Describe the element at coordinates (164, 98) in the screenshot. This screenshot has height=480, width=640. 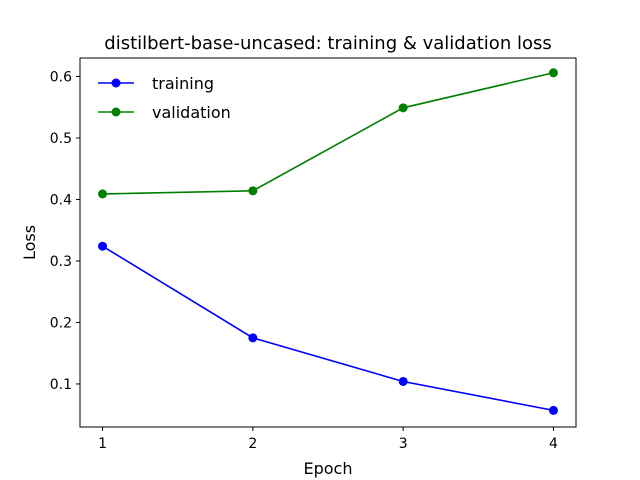
I see `legend: training validation` at that location.